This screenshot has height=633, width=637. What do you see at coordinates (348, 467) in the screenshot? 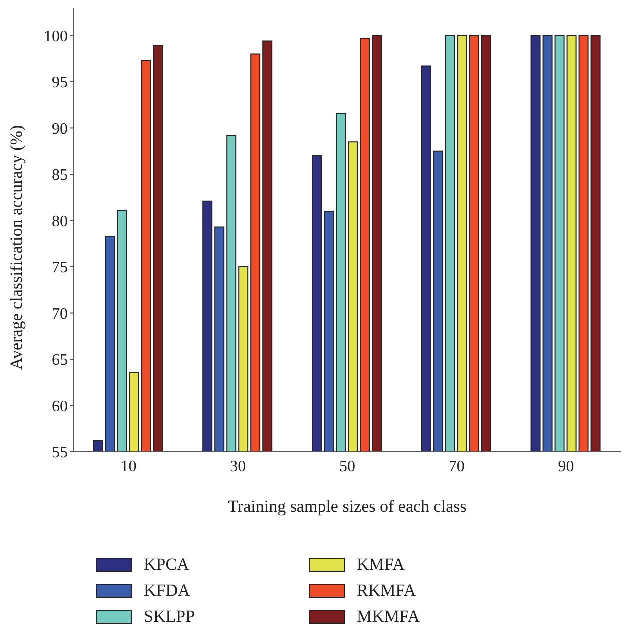
I see `x-tick-label: 50` at bounding box center [348, 467].